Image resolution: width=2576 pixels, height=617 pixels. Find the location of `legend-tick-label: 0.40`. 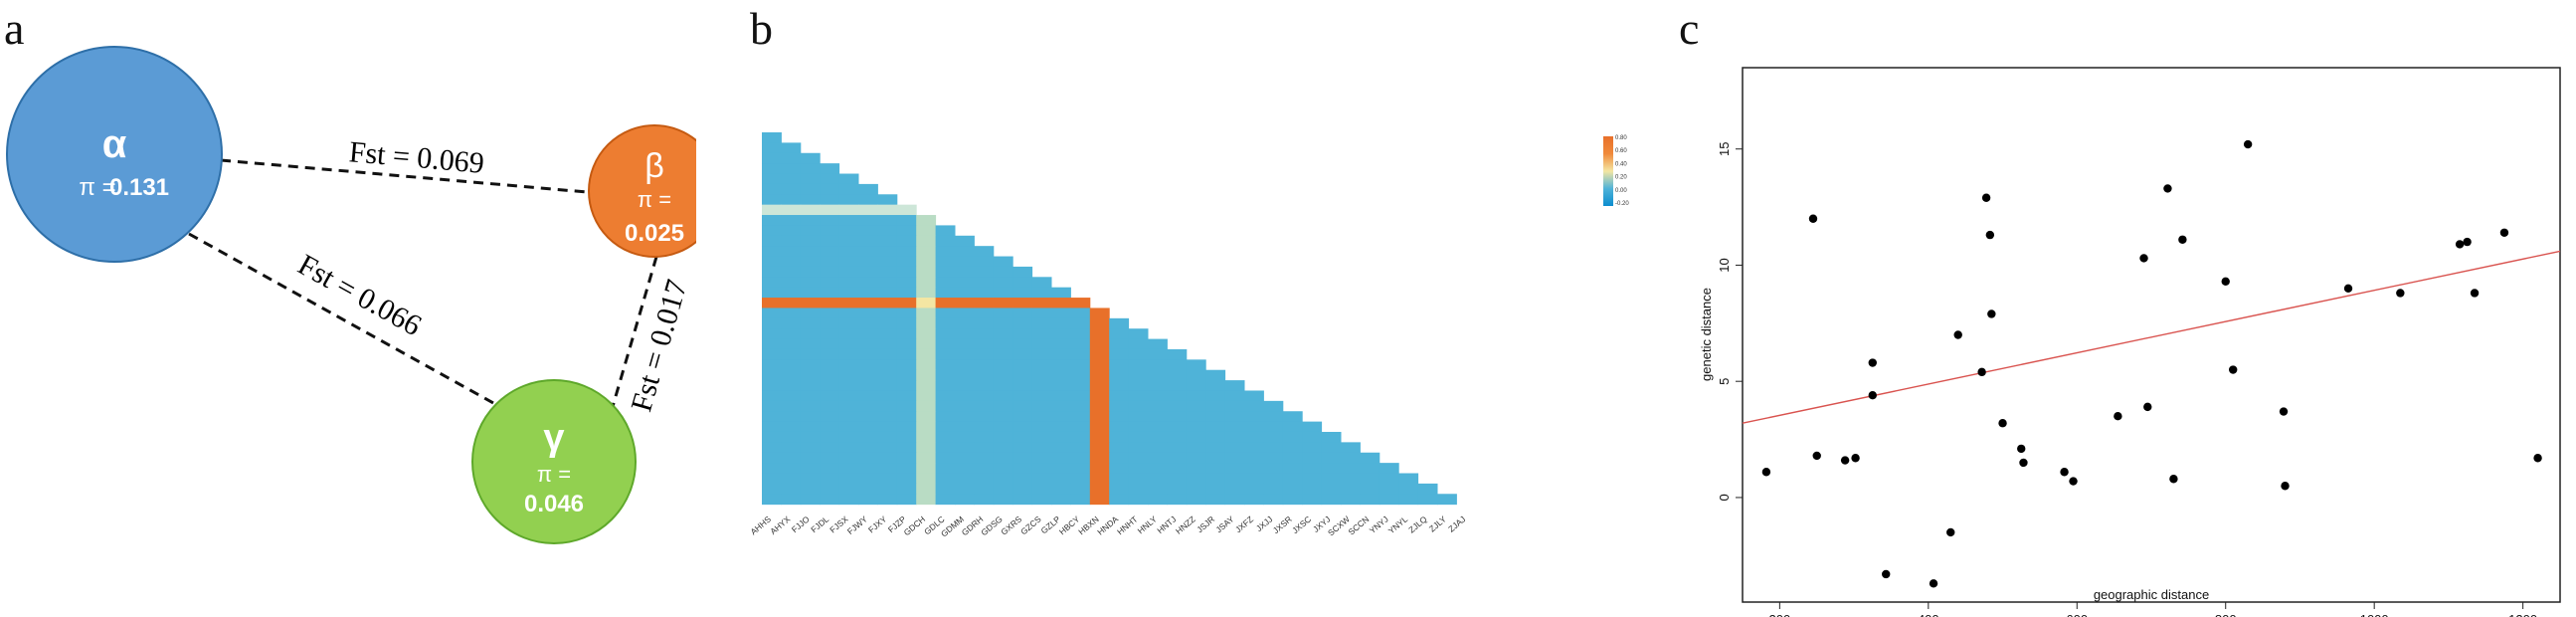

legend-tick-label: 0.40 is located at coordinates (1621, 164).